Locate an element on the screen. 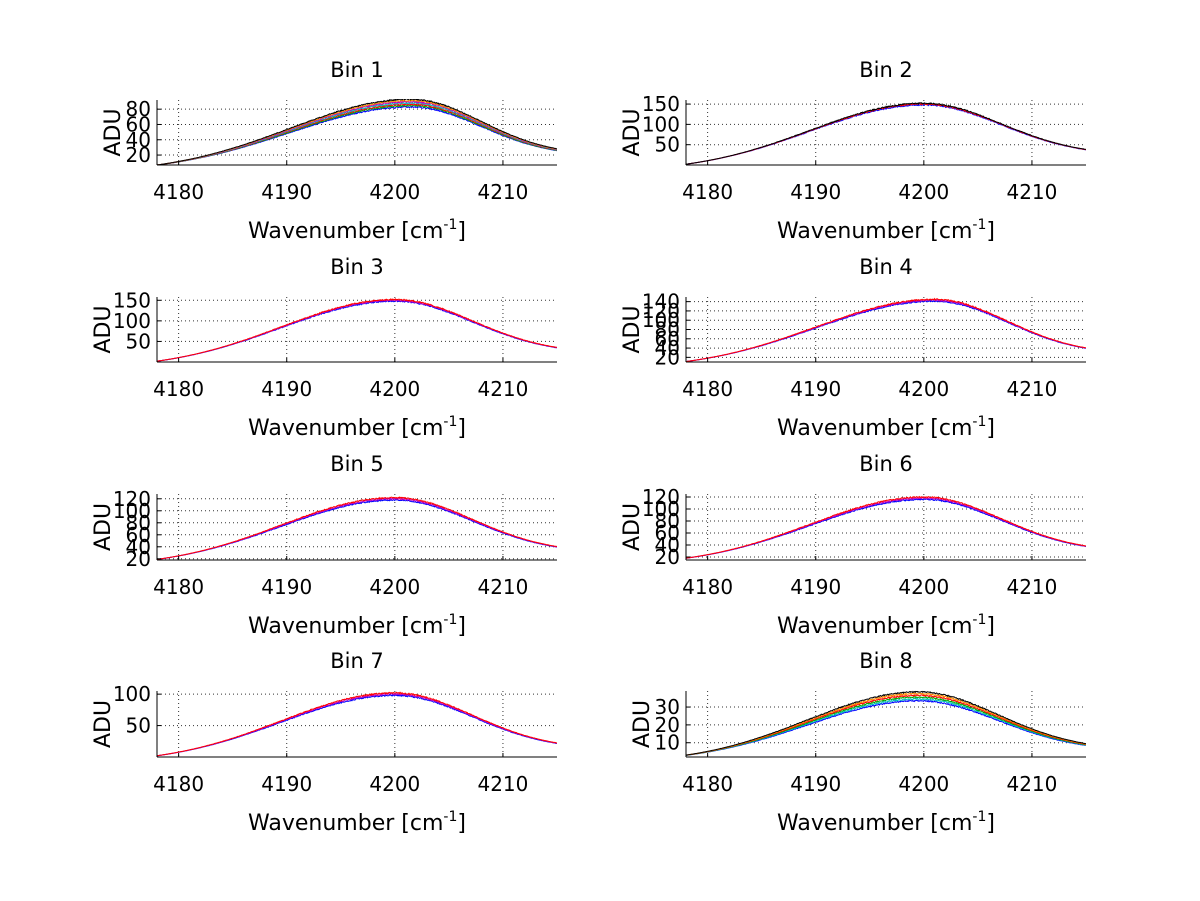 This screenshot has height=901, width=1200. panel-title: Bin 4 is located at coordinates (886, 267).